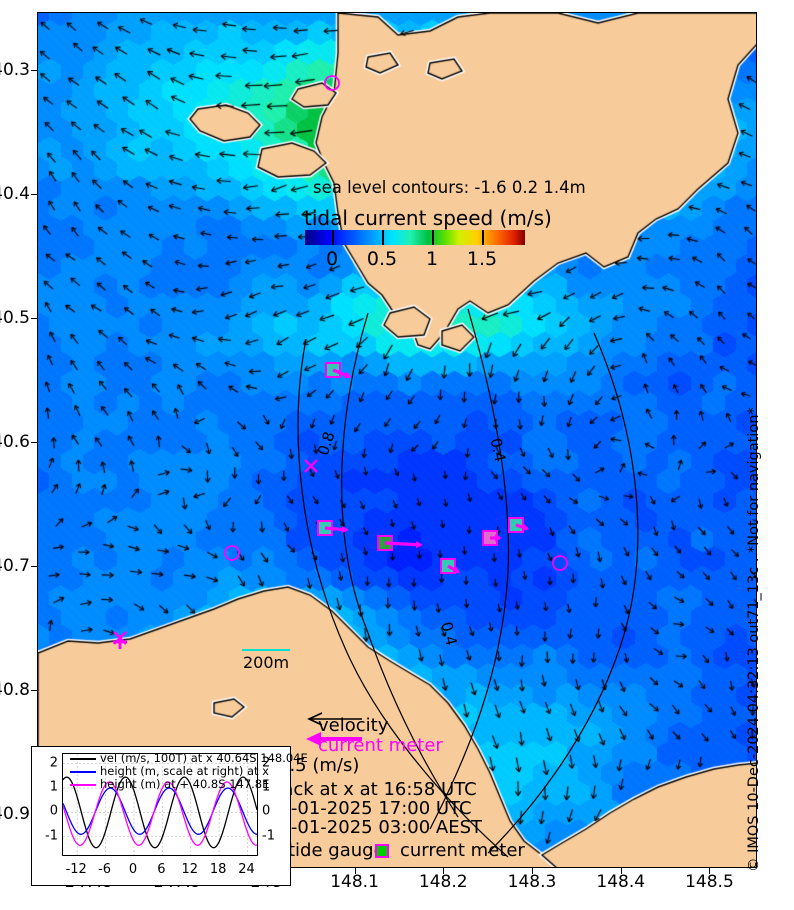 This screenshot has width=794, height=910. I want to click on colorbar-tick-label: 0, so click(332, 259).